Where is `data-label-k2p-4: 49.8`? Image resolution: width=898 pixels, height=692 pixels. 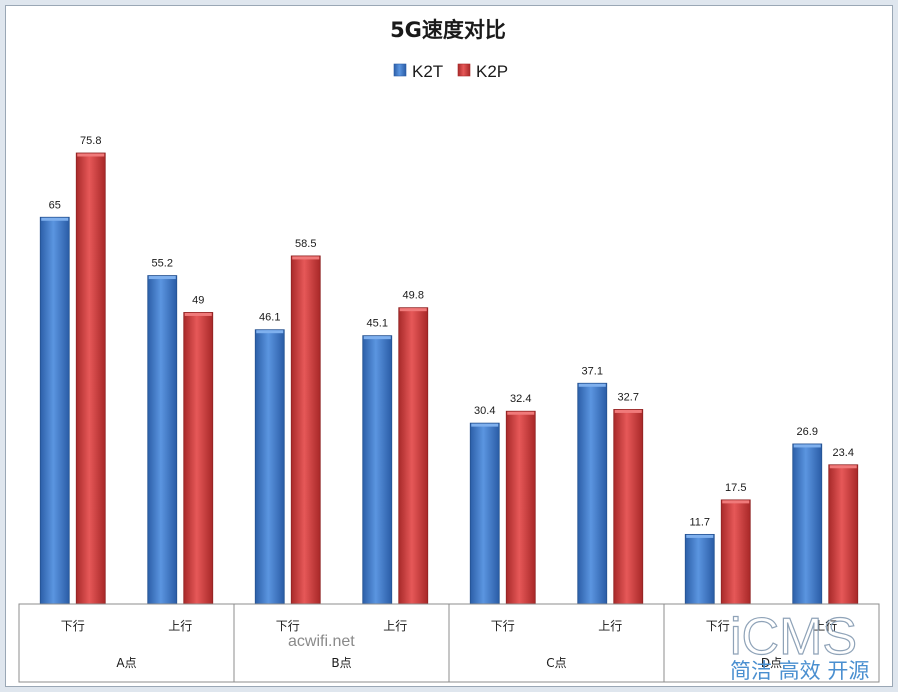
data-label-k2p-4: 49.8 is located at coordinates (413, 296).